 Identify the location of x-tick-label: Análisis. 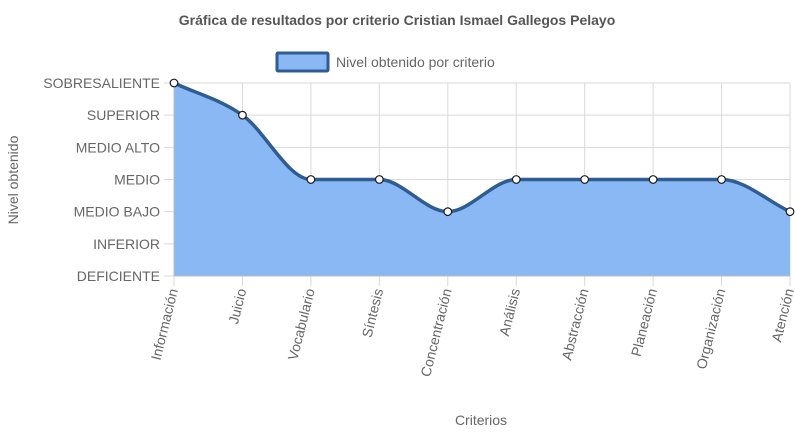
(509, 312).